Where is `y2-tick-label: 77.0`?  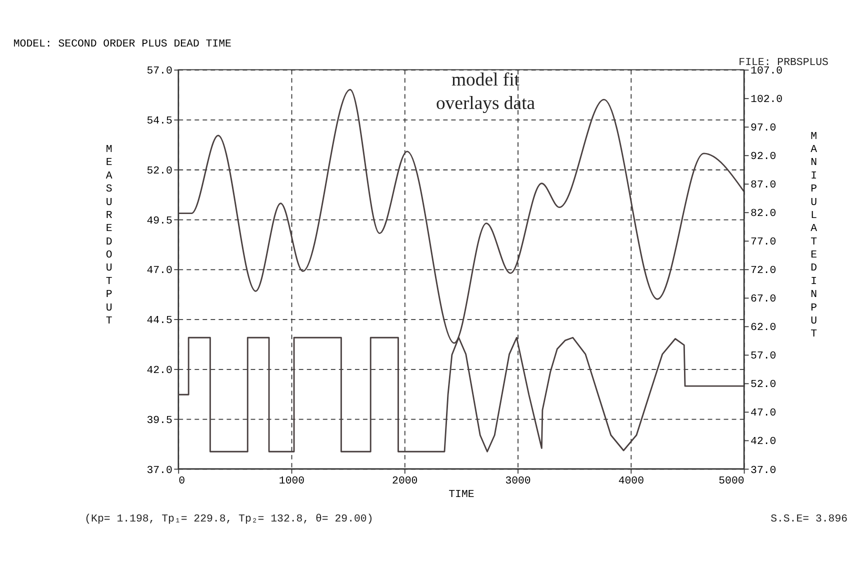 y2-tick-label: 77.0 is located at coordinates (763, 242).